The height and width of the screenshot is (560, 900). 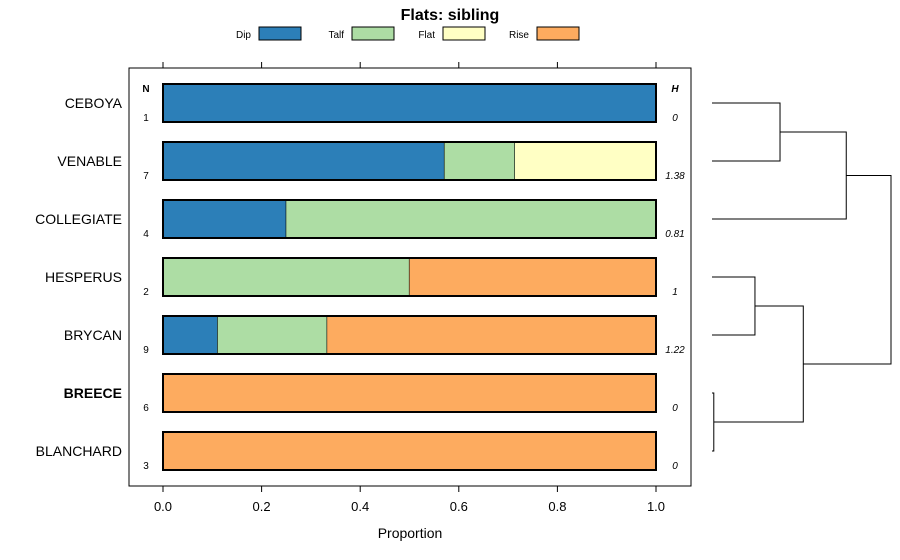 What do you see at coordinates (336, 35) in the screenshot?
I see `legend-label-talf: Talf` at bounding box center [336, 35].